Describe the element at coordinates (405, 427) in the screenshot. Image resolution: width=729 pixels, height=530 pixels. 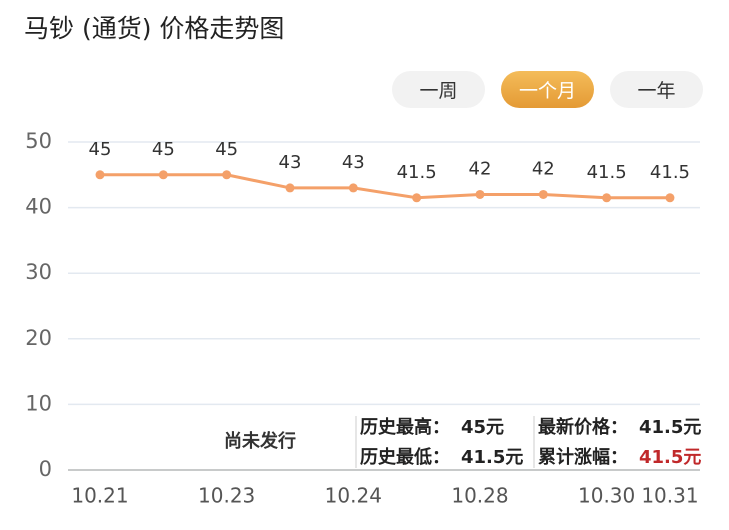
I see `stat-label: 历史最高：` at that location.